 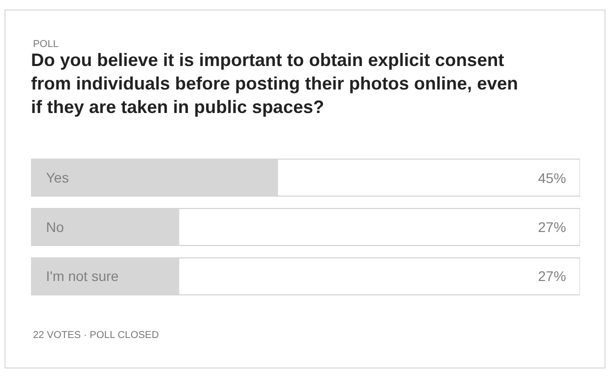 What do you see at coordinates (46, 44) in the screenshot?
I see `text: POLL` at bounding box center [46, 44].